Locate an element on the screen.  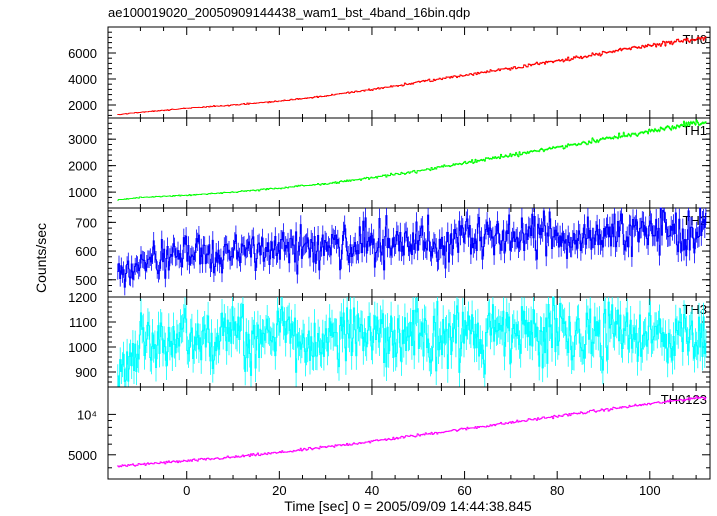
series-errorbars-th0 is located at coordinates (412, 75).